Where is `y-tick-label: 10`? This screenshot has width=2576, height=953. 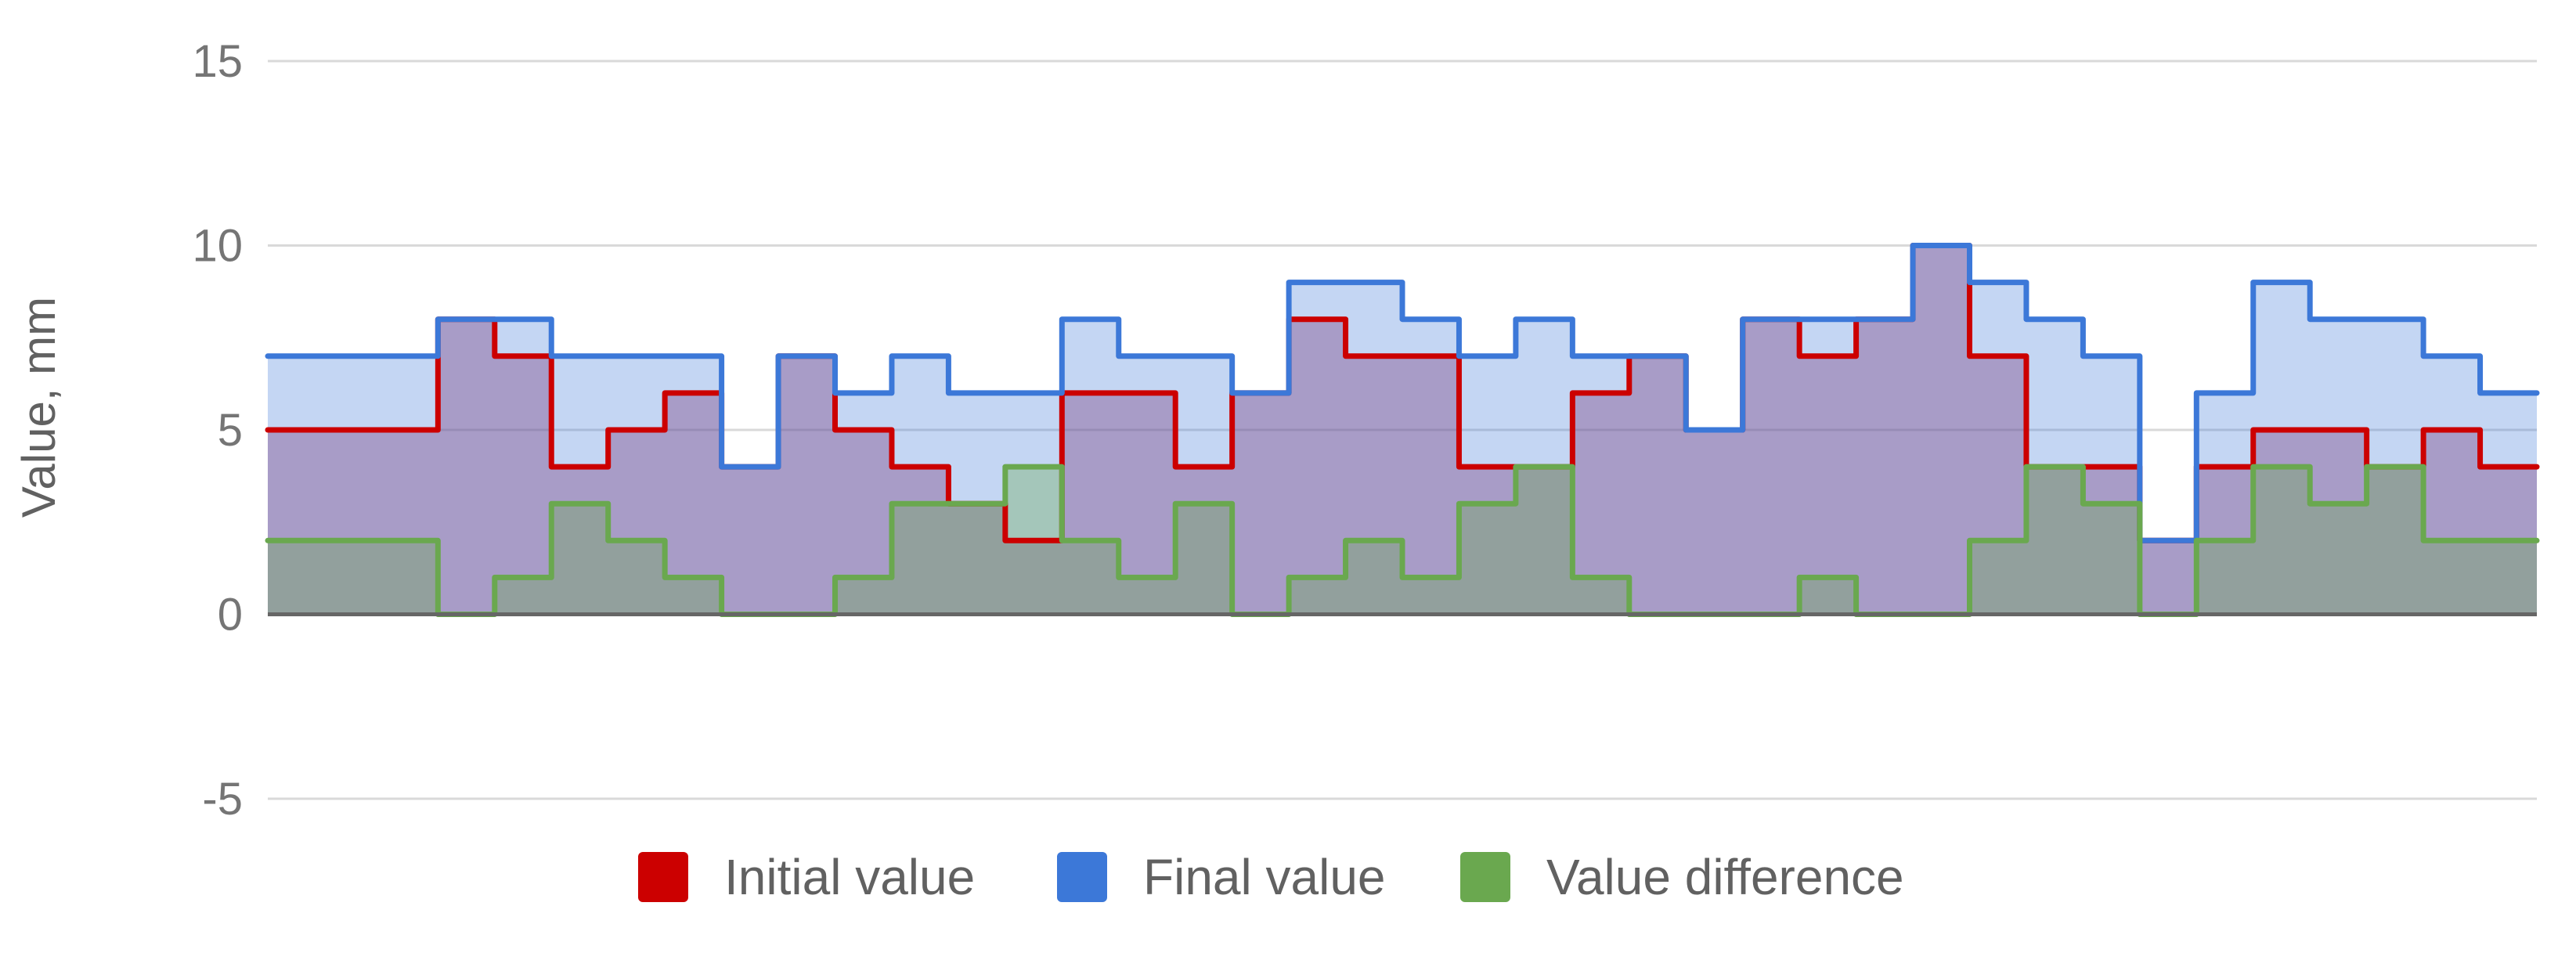 y-tick-label: 10 is located at coordinates (217, 246).